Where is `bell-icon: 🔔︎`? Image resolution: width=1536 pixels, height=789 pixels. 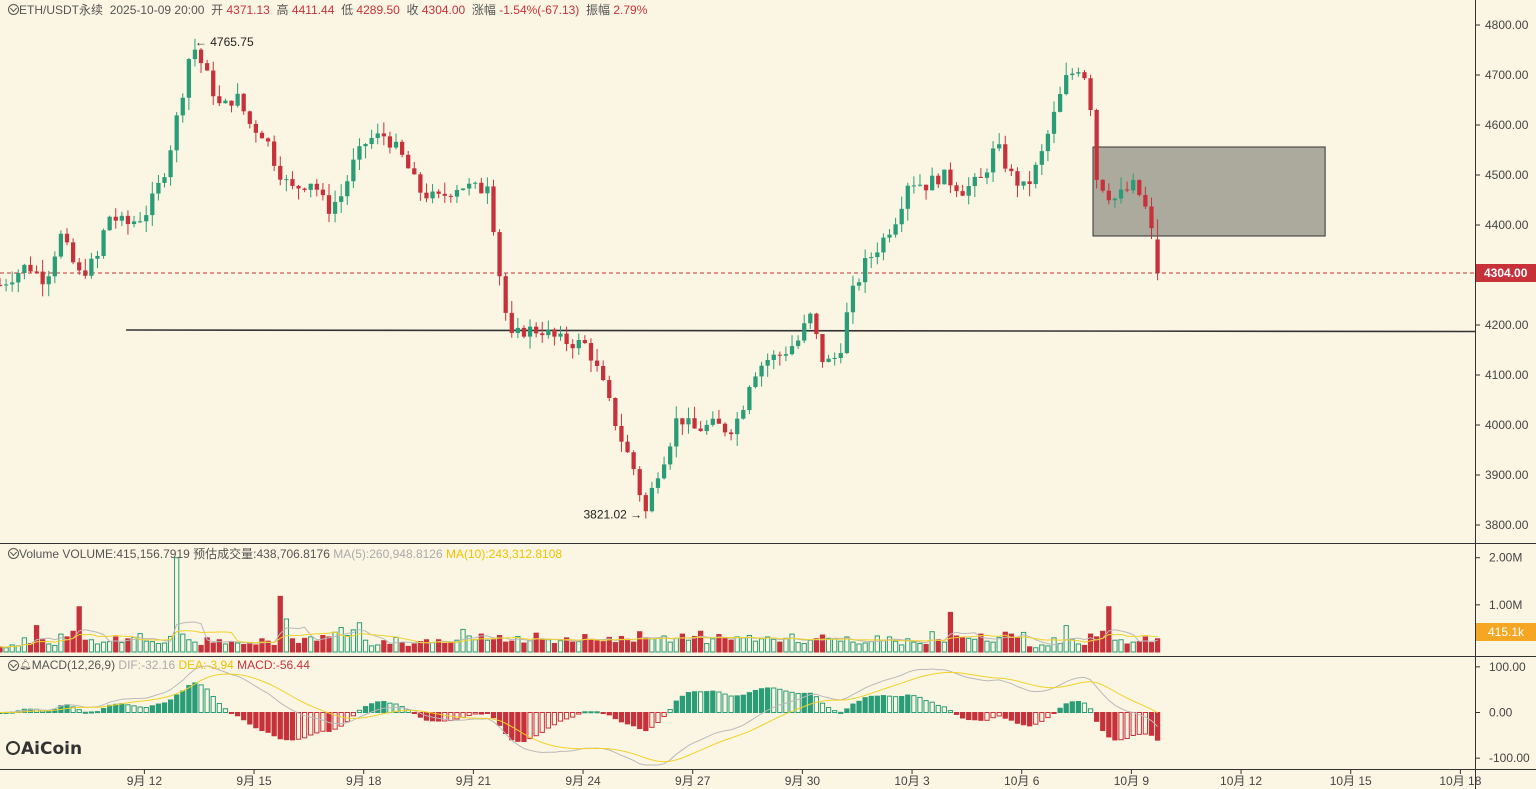
bell-icon: 🔔︎ is located at coordinates (25, 665).